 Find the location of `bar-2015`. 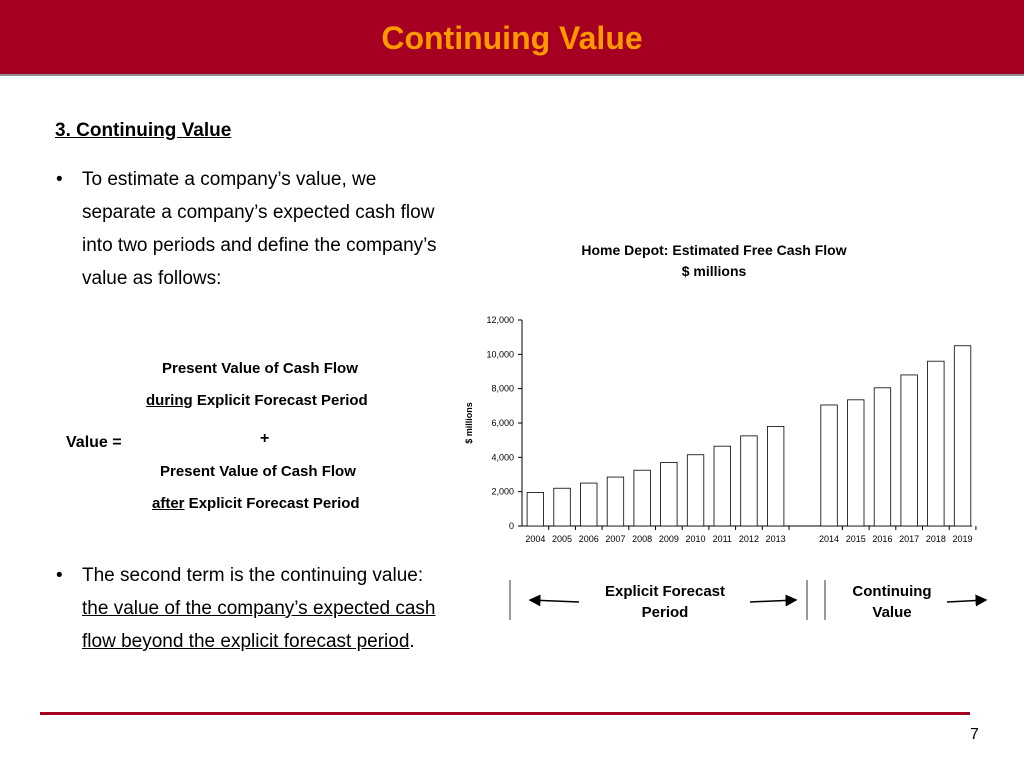

bar-2015 is located at coordinates (856, 463).